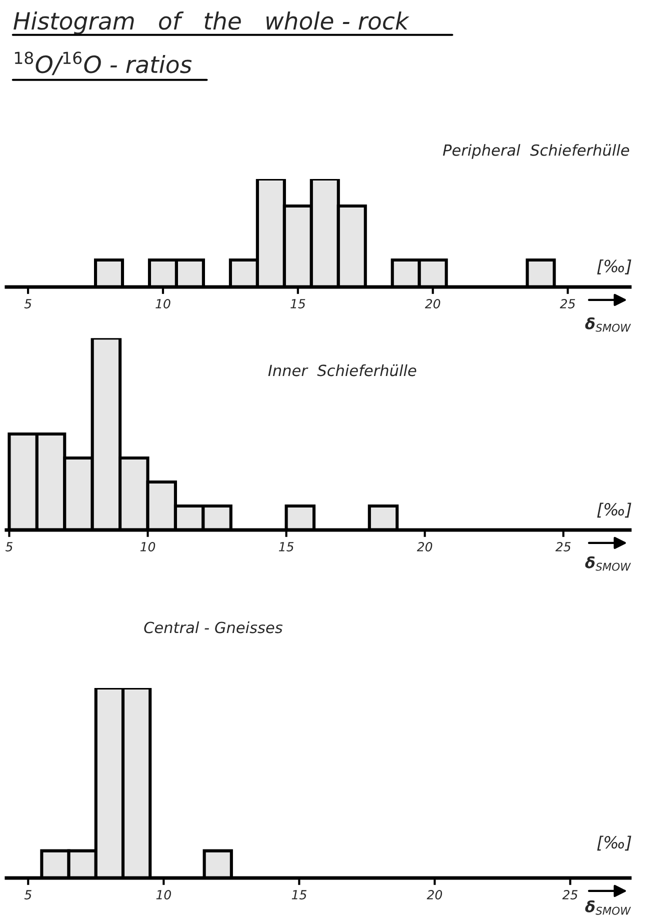  What do you see at coordinates (536, 151) in the screenshot?
I see `text: Peripheral Schieferhülle` at bounding box center [536, 151].